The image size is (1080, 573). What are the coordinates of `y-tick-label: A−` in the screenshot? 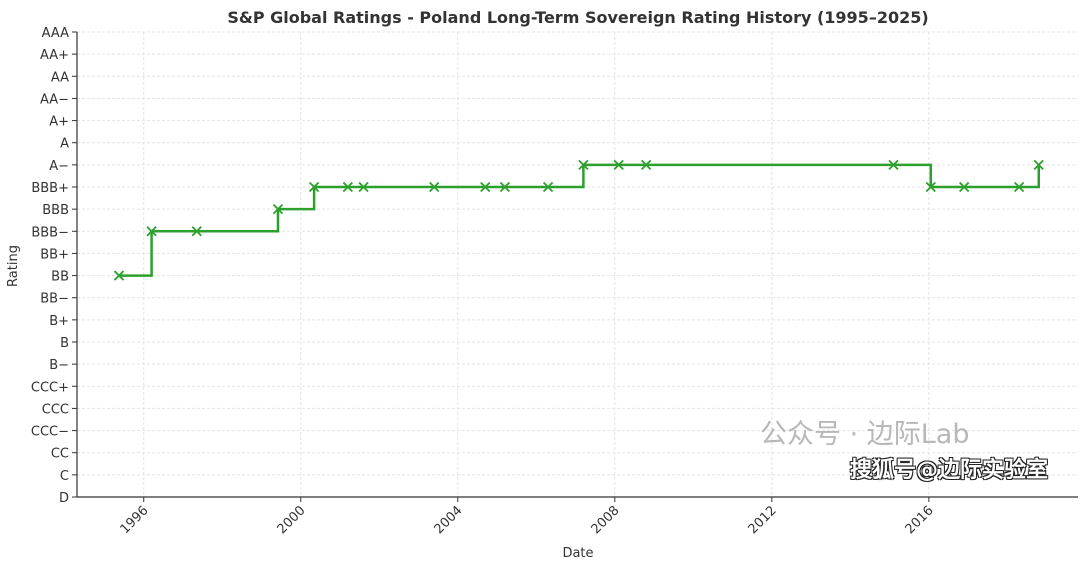 It's located at (59, 166).